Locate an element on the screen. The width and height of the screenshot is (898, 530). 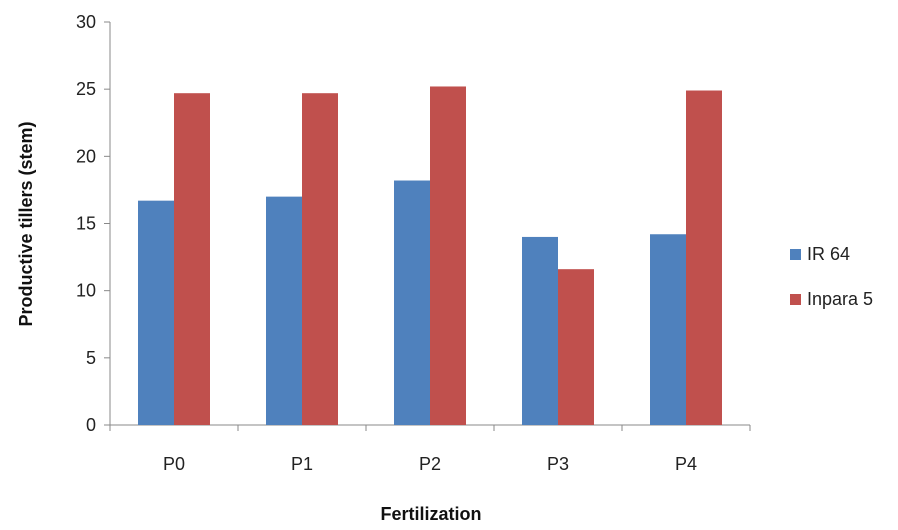
bar-inpara-5-p4 is located at coordinates (704, 257).